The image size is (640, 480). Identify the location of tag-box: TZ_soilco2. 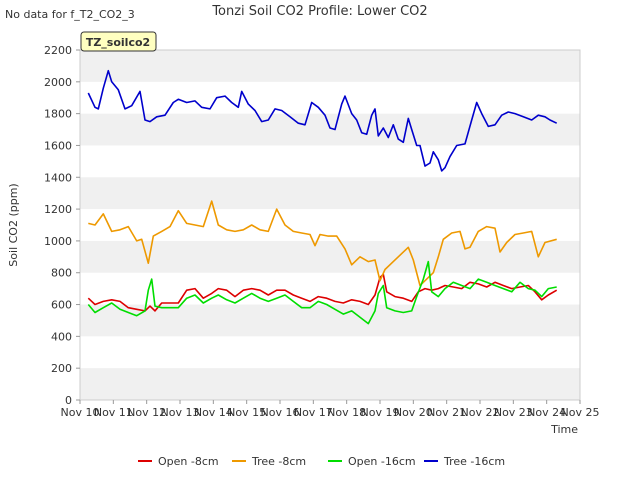
(118, 41).